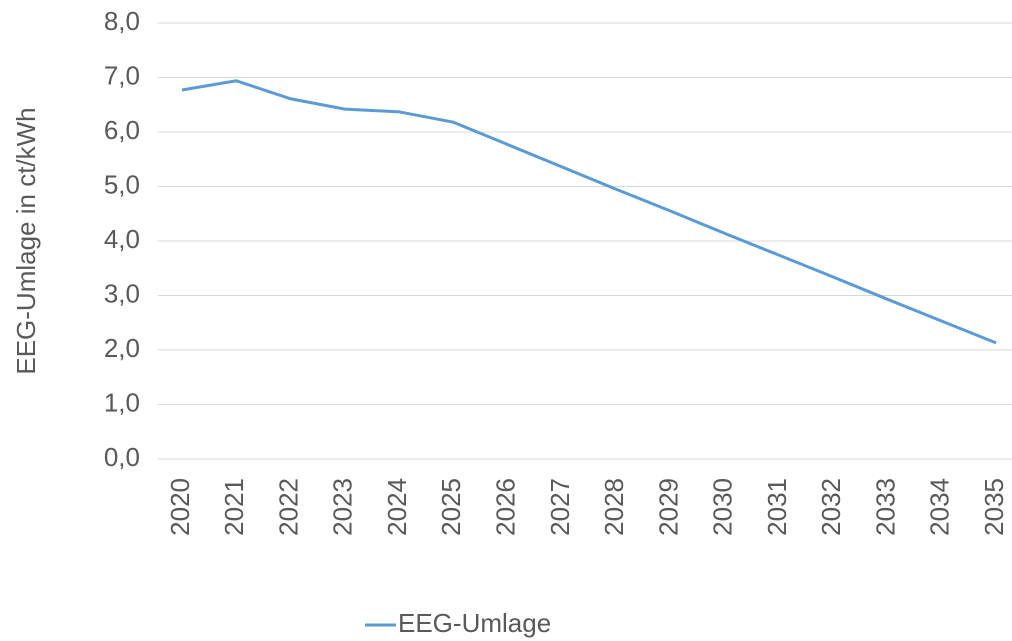 The height and width of the screenshot is (641, 1012). I want to click on x-tick-label: 2022, so click(288, 507).